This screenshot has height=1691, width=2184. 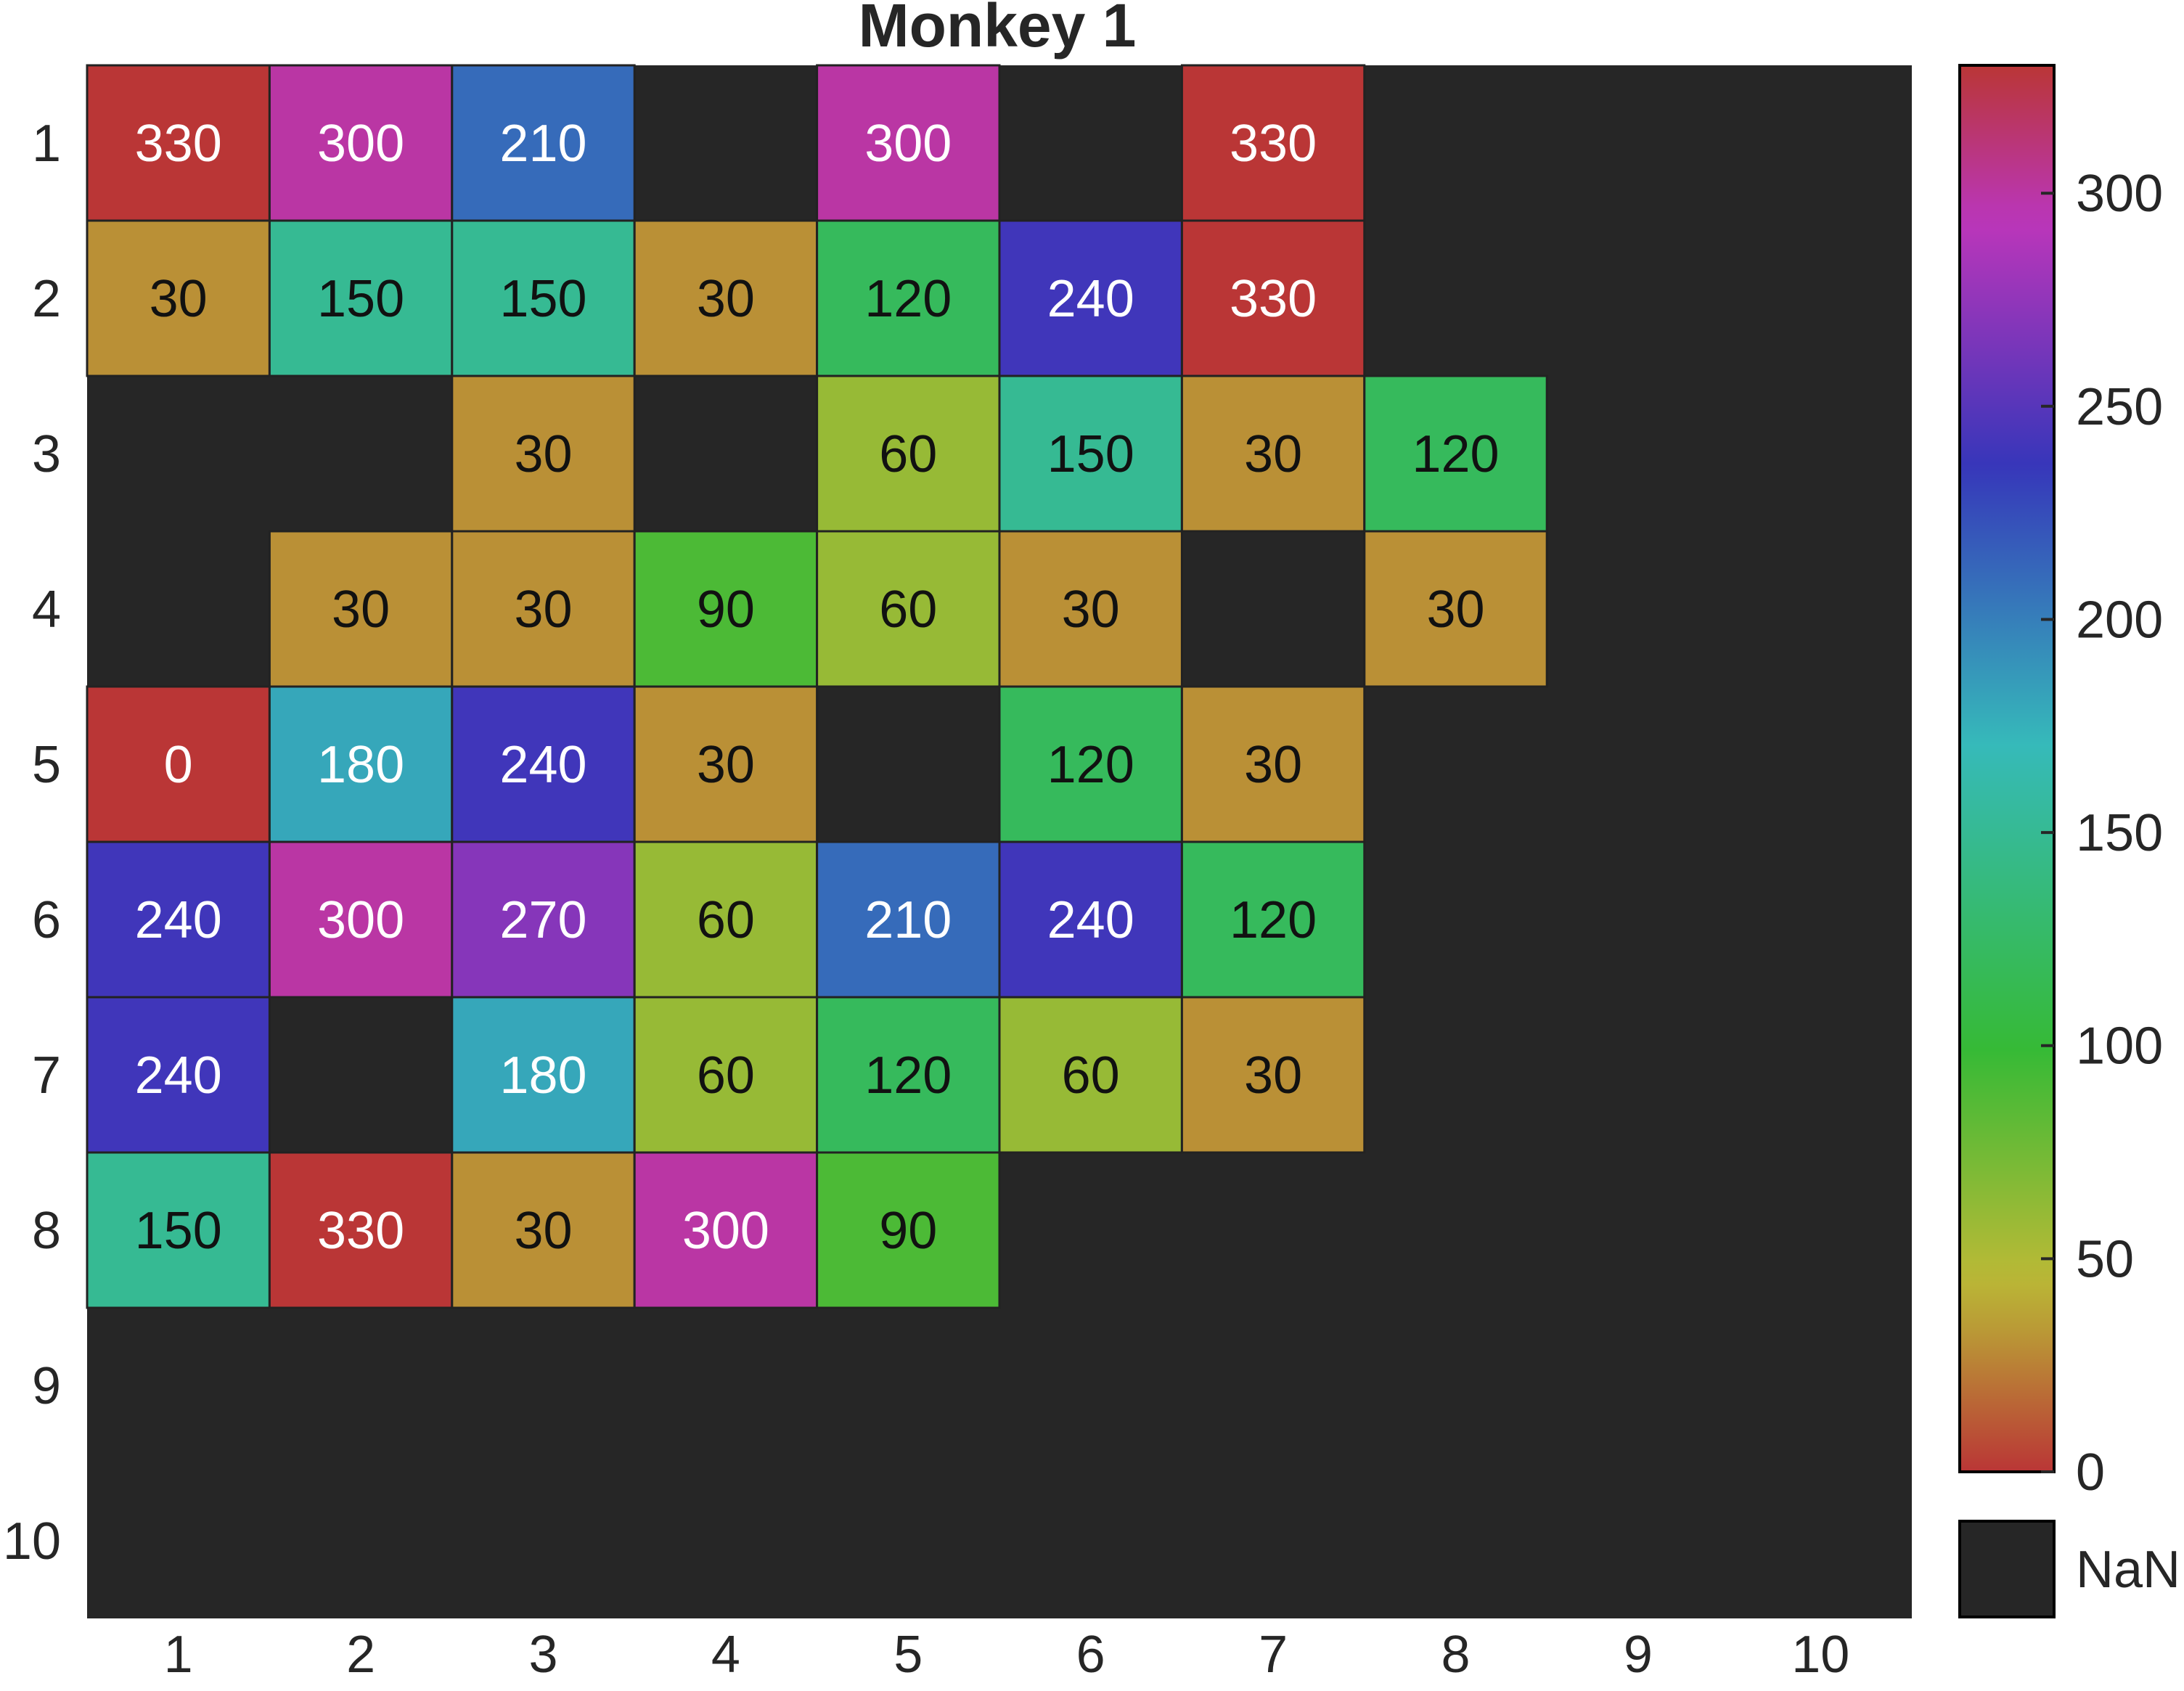 I want to click on colorbar, so click(x=2007, y=768).